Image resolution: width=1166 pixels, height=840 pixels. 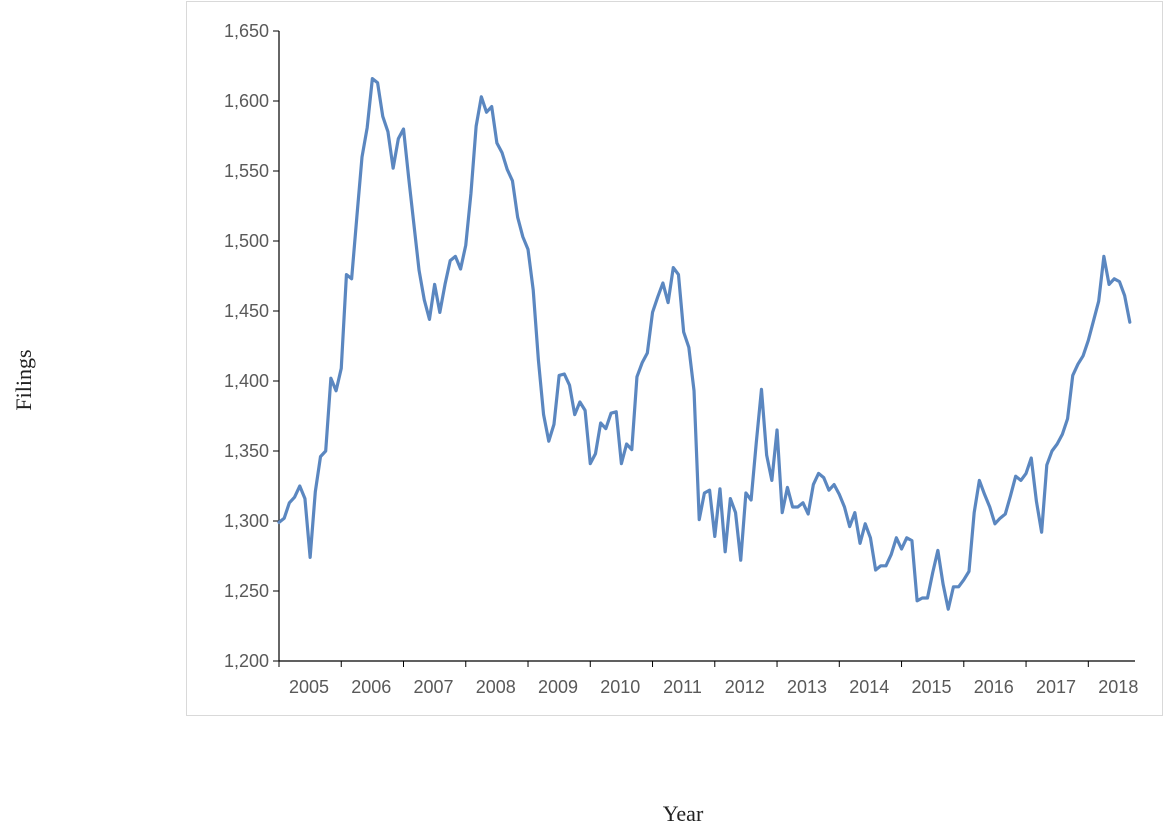 I want to click on y-axis-title: Filings, so click(x=23, y=380).